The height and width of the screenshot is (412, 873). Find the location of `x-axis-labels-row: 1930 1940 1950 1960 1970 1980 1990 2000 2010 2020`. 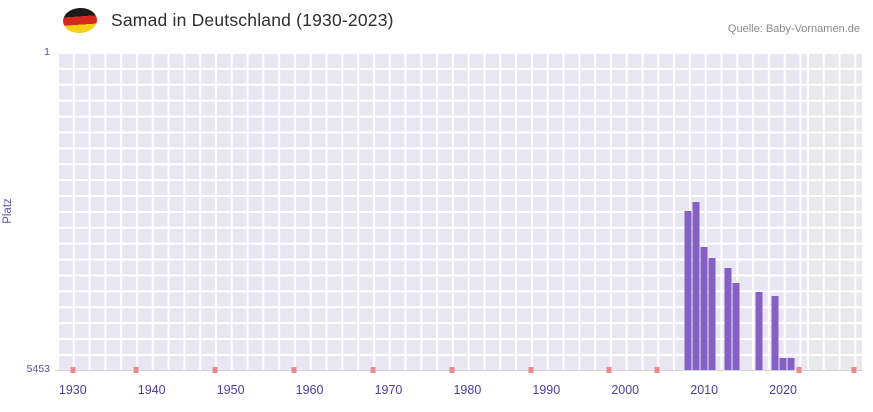

x-axis-labels-row: 1930 1940 1950 1960 1970 1980 1990 2000 2010 2020 is located at coordinates (459, 391).